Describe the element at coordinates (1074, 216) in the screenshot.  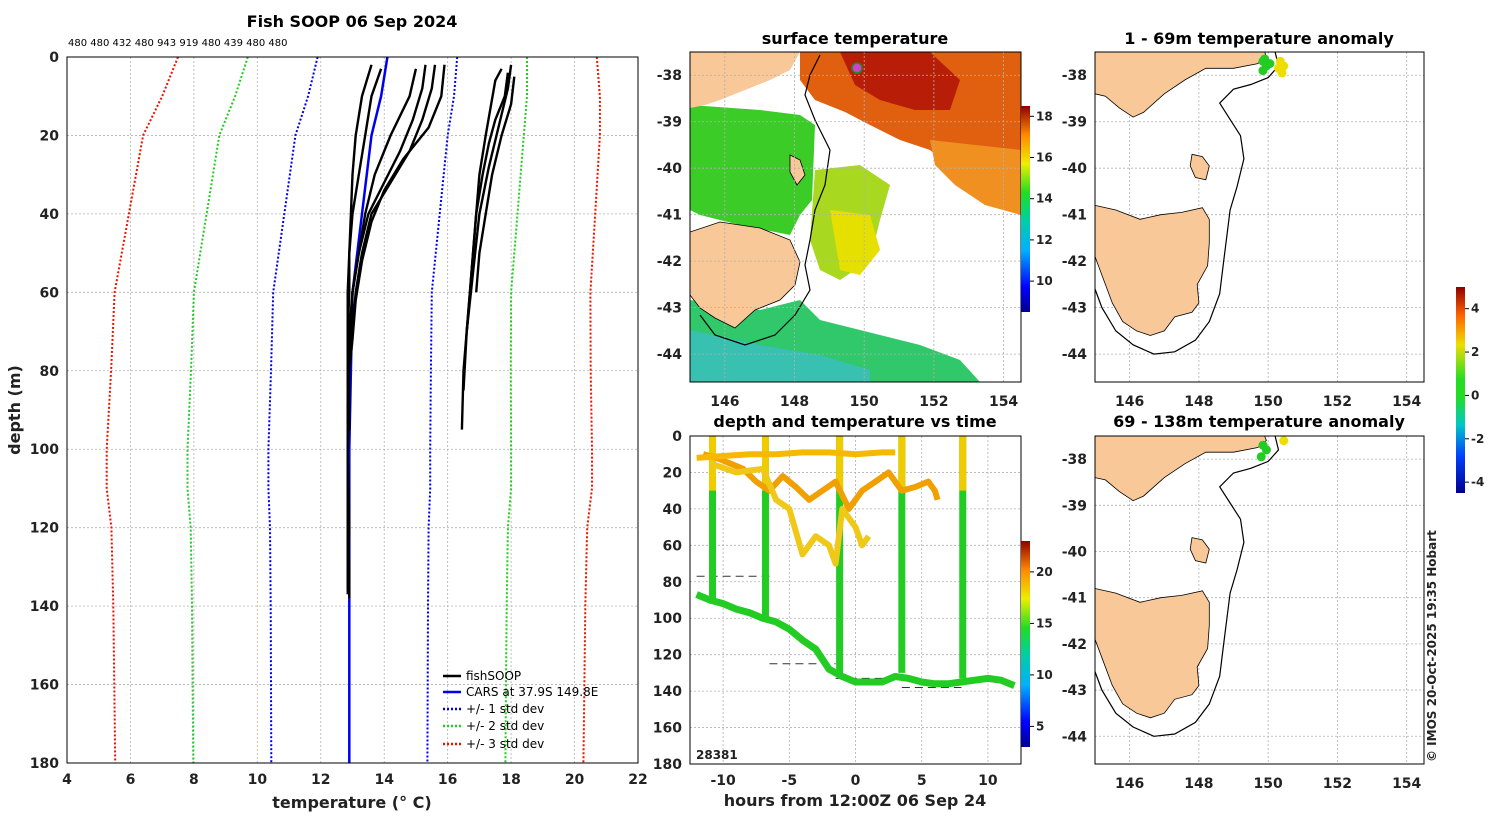
I see `anomaly-shallow-ytick-label: -41` at that location.